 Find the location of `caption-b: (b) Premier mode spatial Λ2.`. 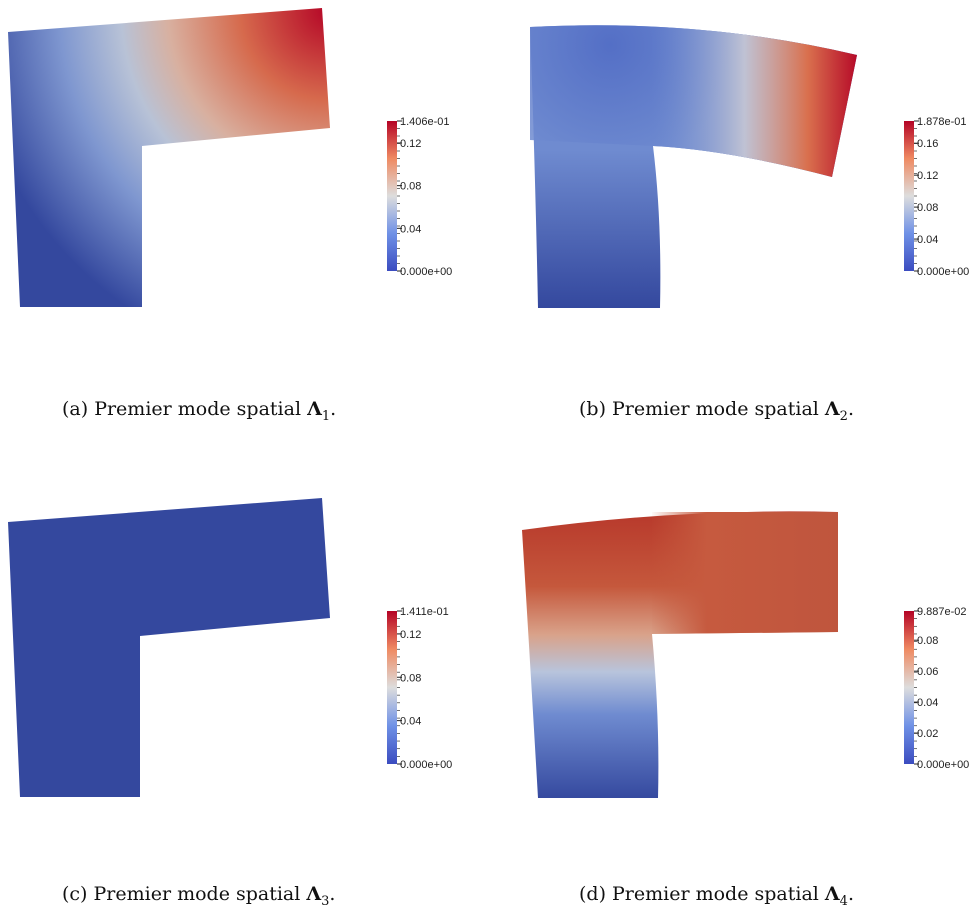

caption-b: (b) Premier mode spatial Λ2. is located at coordinates (716, 411).